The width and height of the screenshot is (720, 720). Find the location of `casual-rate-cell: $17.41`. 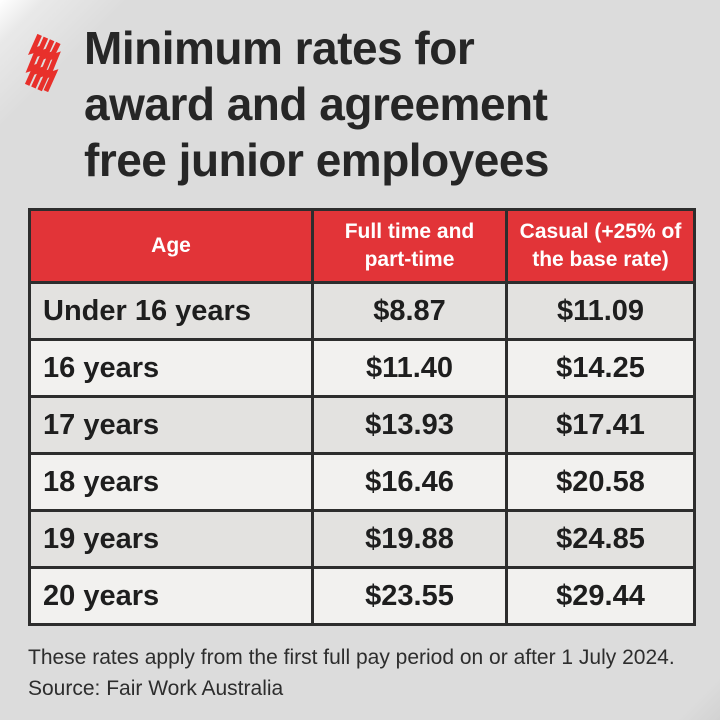

casual-rate-cell: $17.41 is located at coordinates (600, 425).